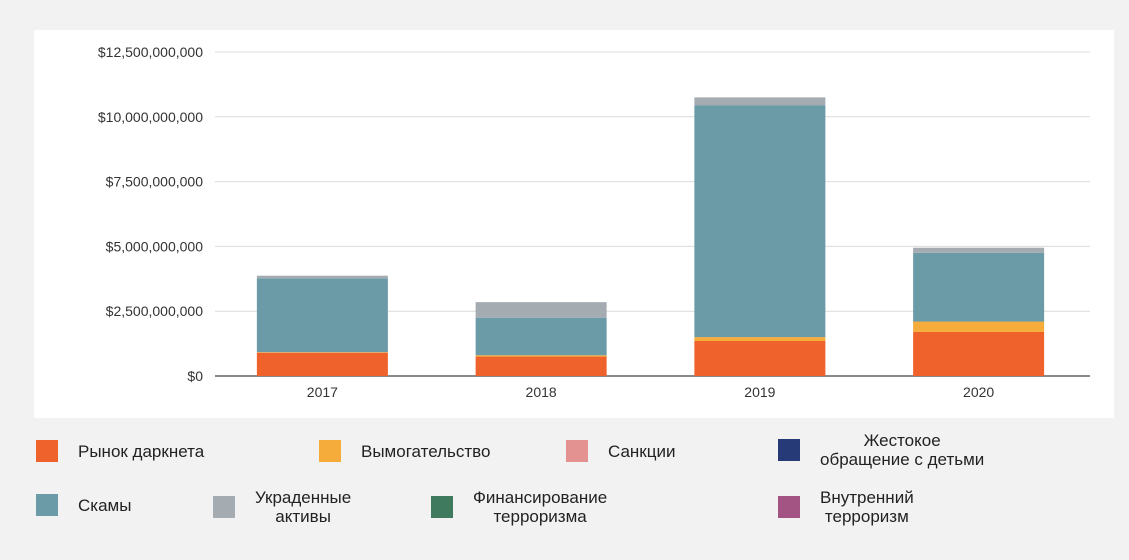 The image size is (1129, 560). What do you see at coordinates (195, 376) in the screenshot?
I see `y-tick-label: $0` at bounding box center [195, 376].